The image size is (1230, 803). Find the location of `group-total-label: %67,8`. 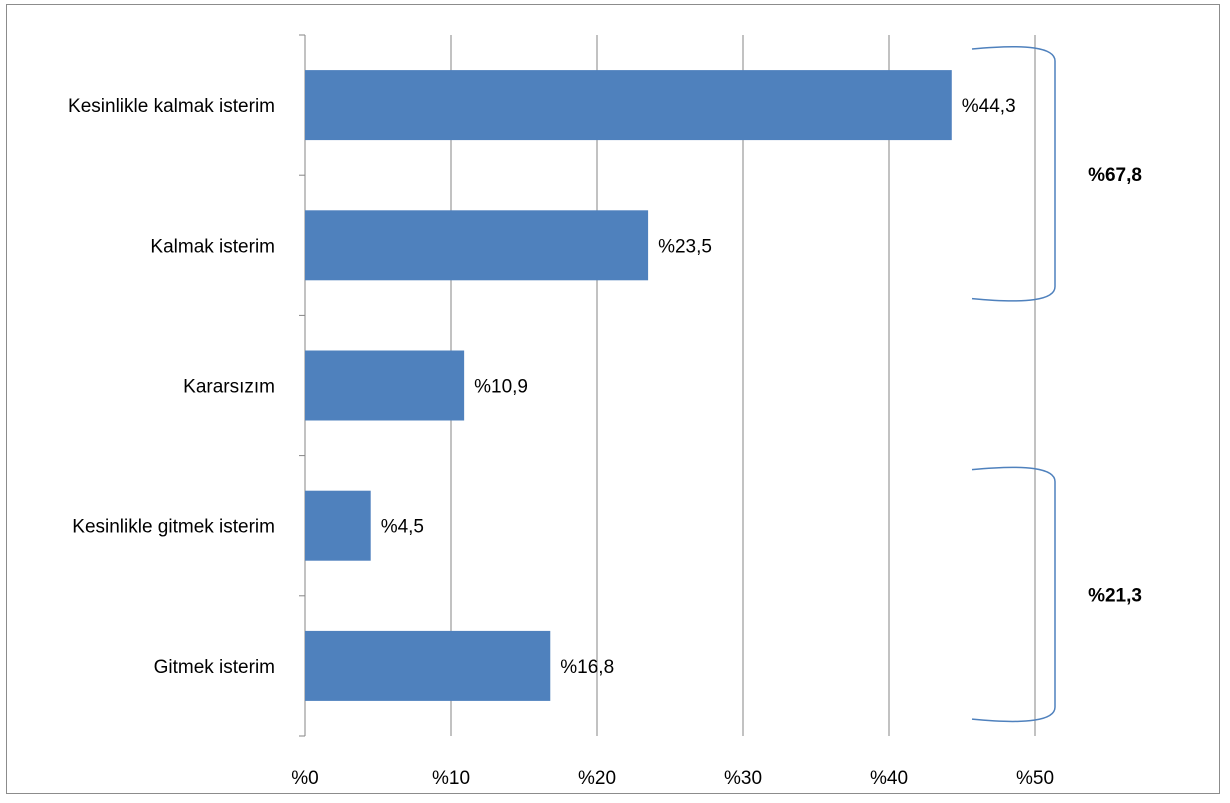

group-total-label: %67,8 is located at coordinates (1115, 175).